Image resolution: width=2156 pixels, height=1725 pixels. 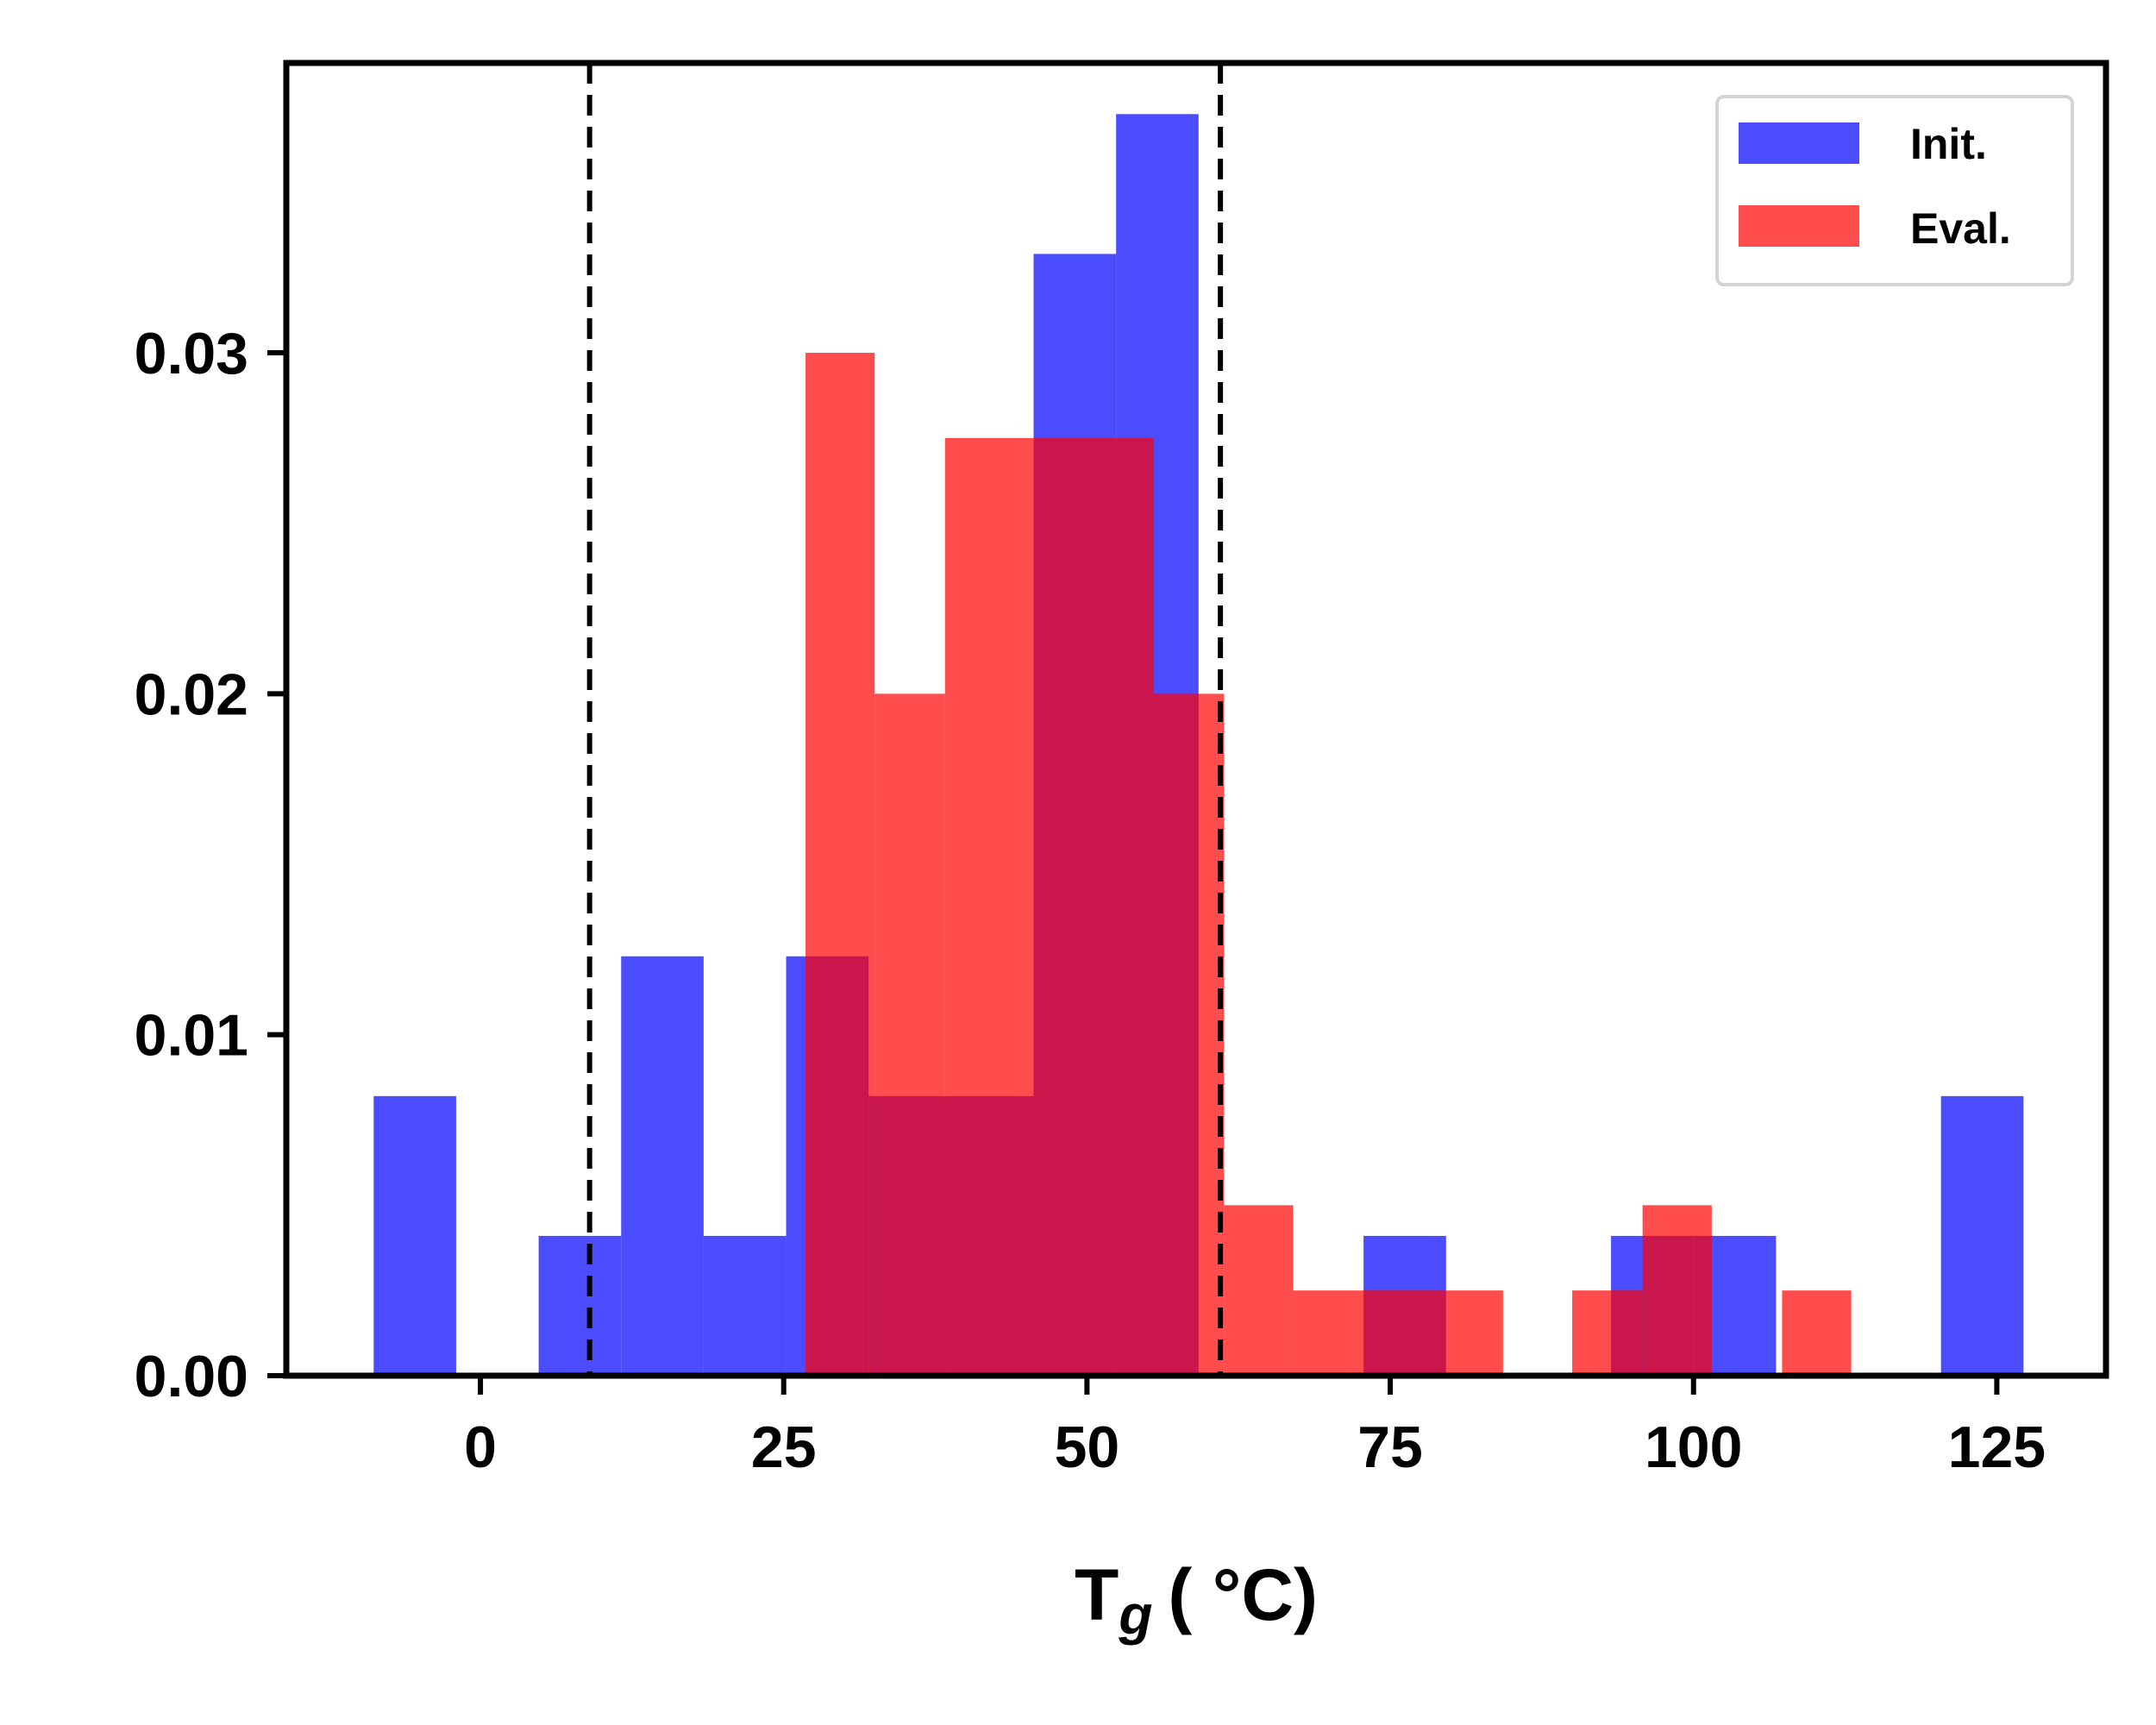 I want to click on legend: Init. Eval., so click(x=1895, y=191).